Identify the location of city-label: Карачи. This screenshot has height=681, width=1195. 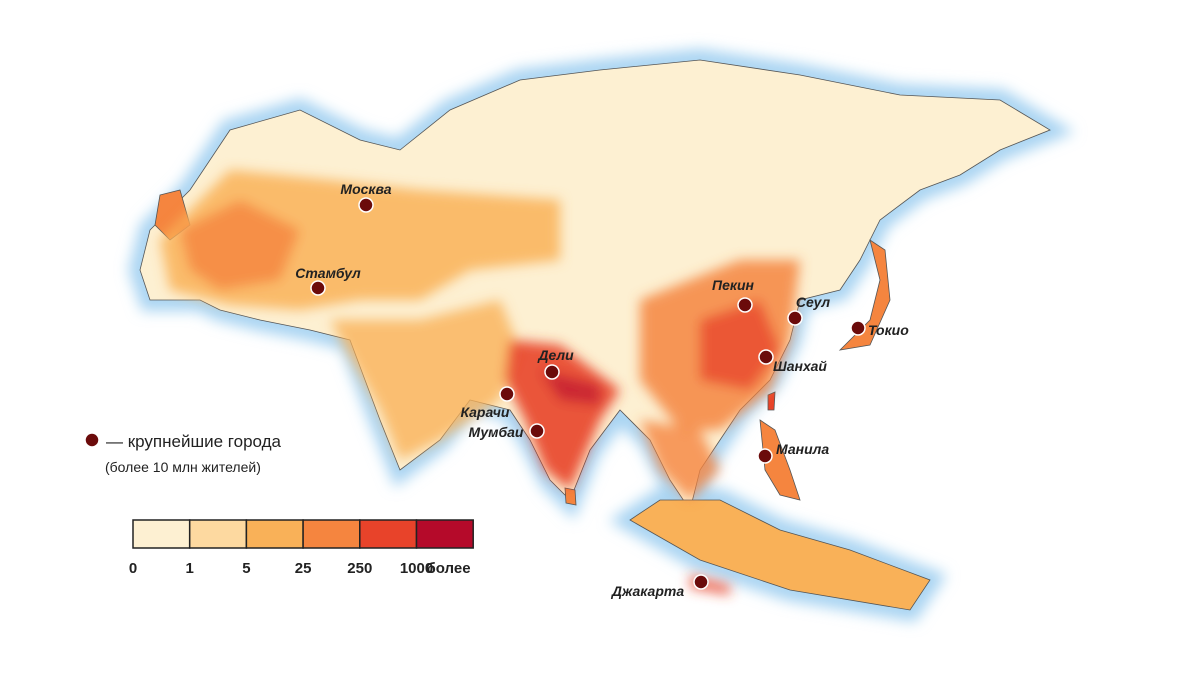
(485, 412).